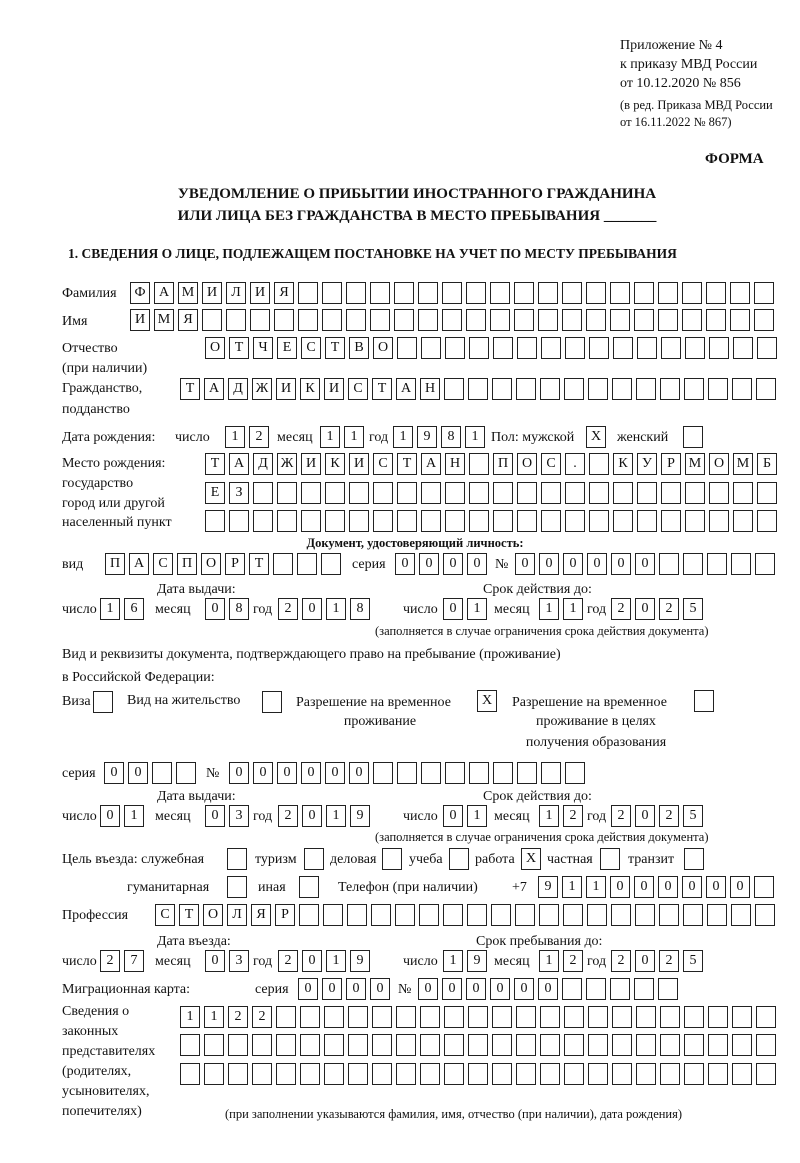 The width and height of the screenshot is (800, 1163). I want to click on char-cell: Н, so click(430, 389).